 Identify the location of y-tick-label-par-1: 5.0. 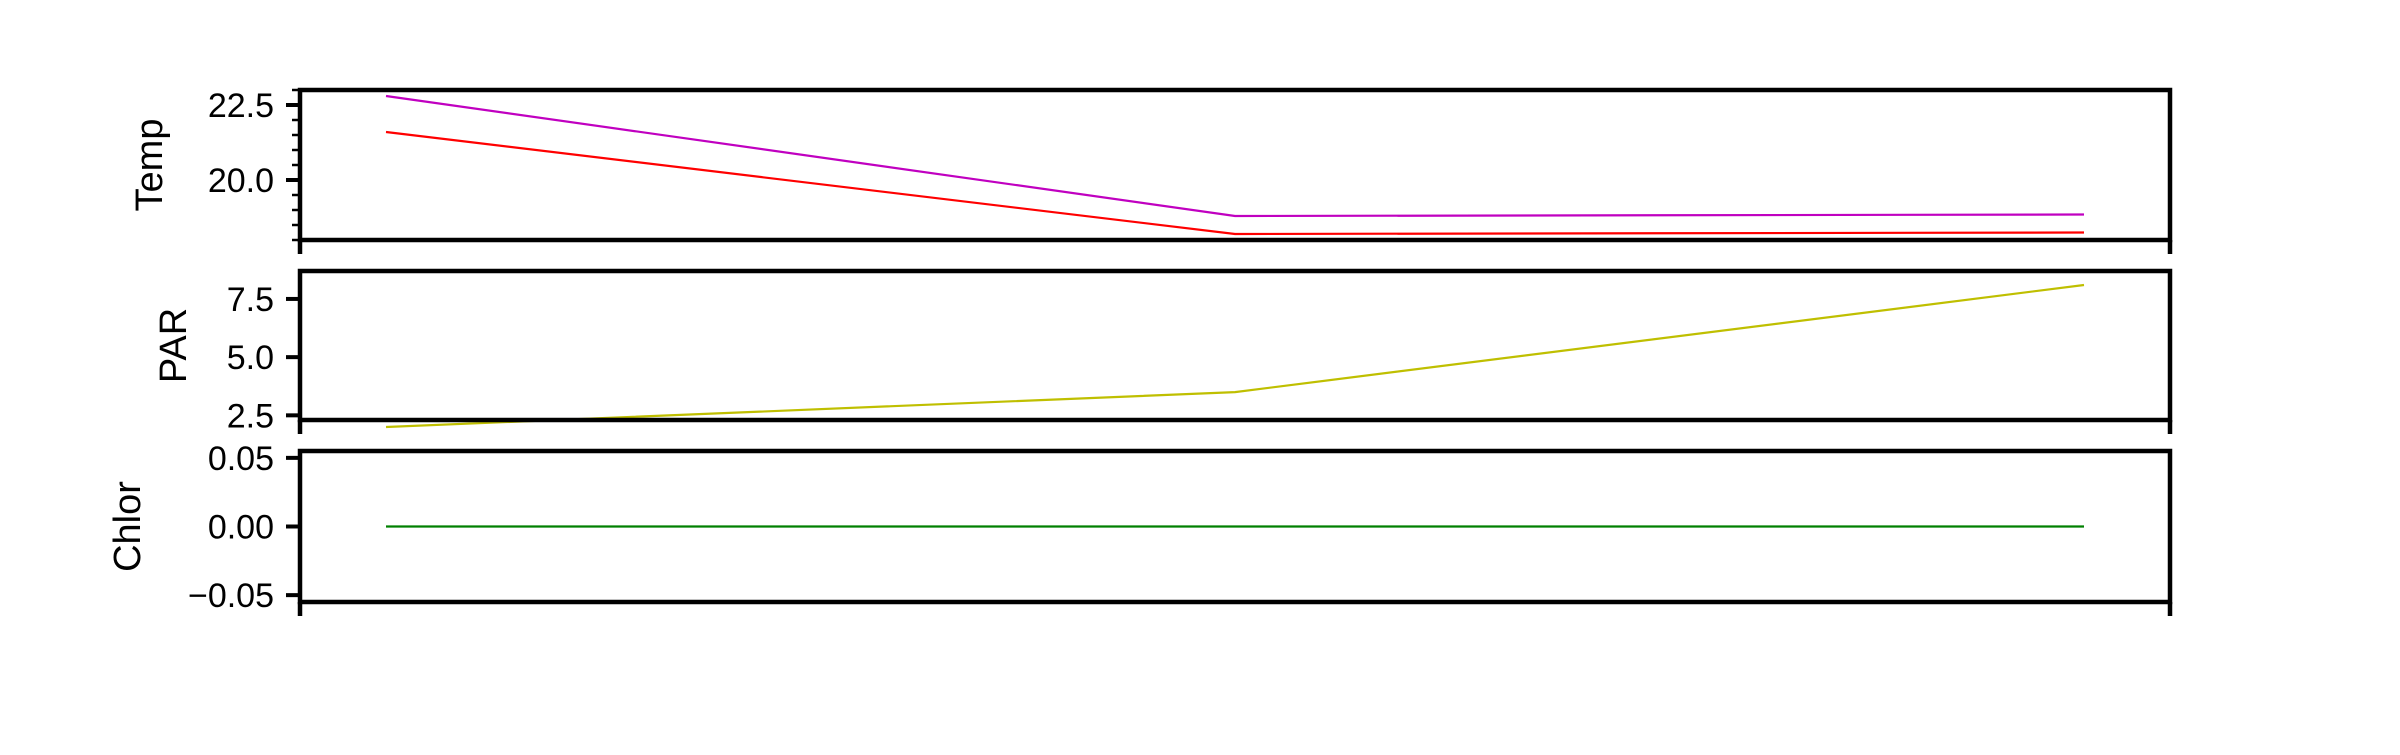
(250, 358).